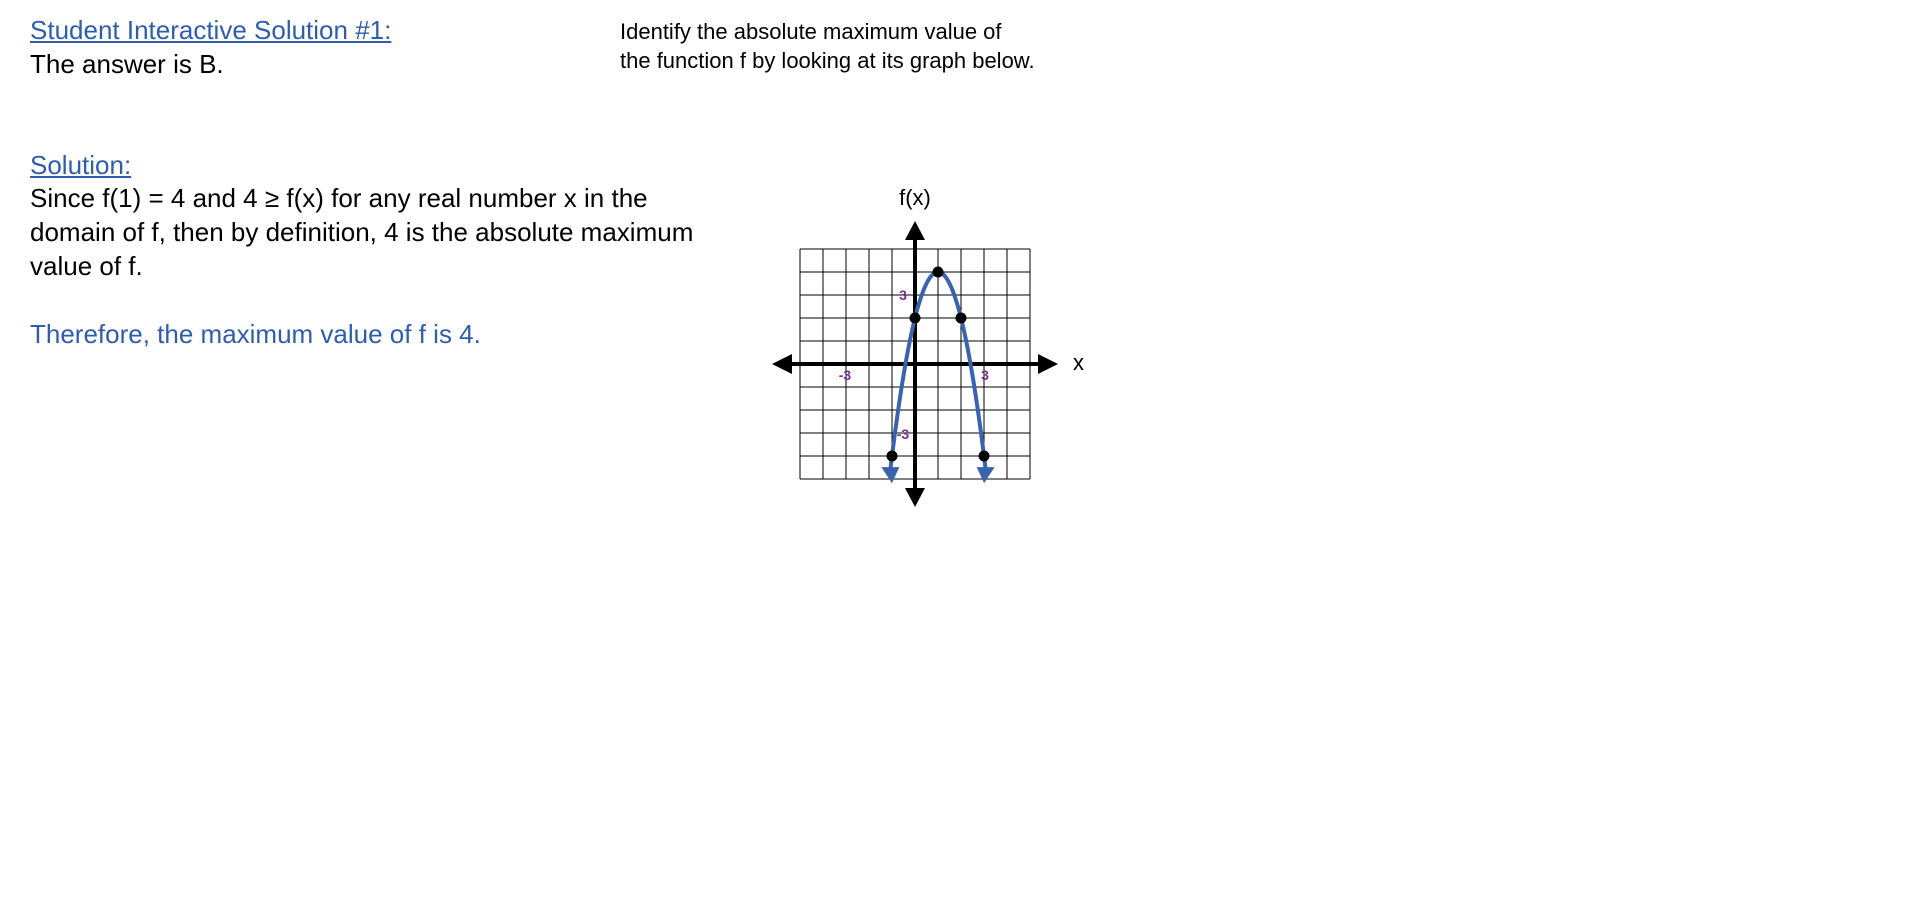 This screenshot has width=1914, height=903. What do you see at coordinates (915, 230) in the screenshot?
I see `y-axis-up-arrow` at bounding box center [915, 230].